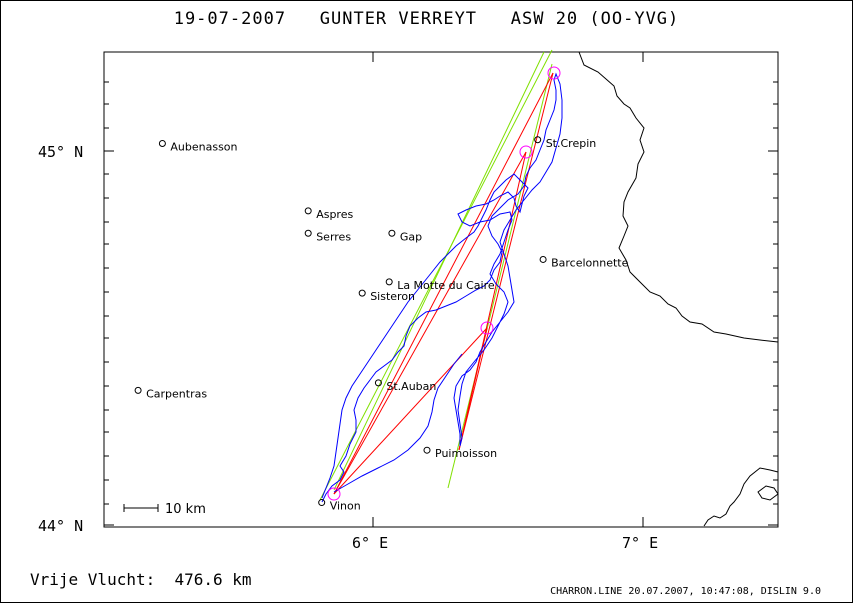  Describe the element at coordinates (571, 143) in the screenshot. I see `place-label: St.Crepin` at that location.